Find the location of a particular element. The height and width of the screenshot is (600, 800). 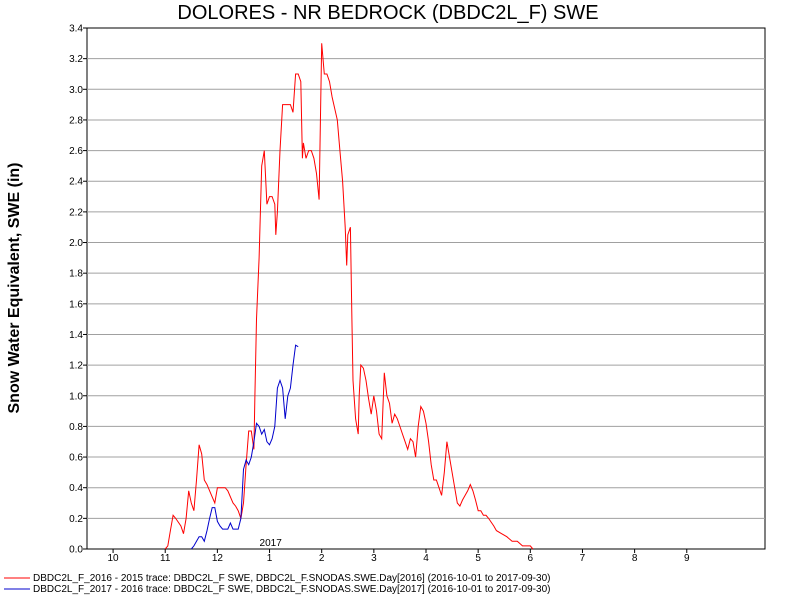

y-tick-label: 0.6 is located at coordinates (76, 458).